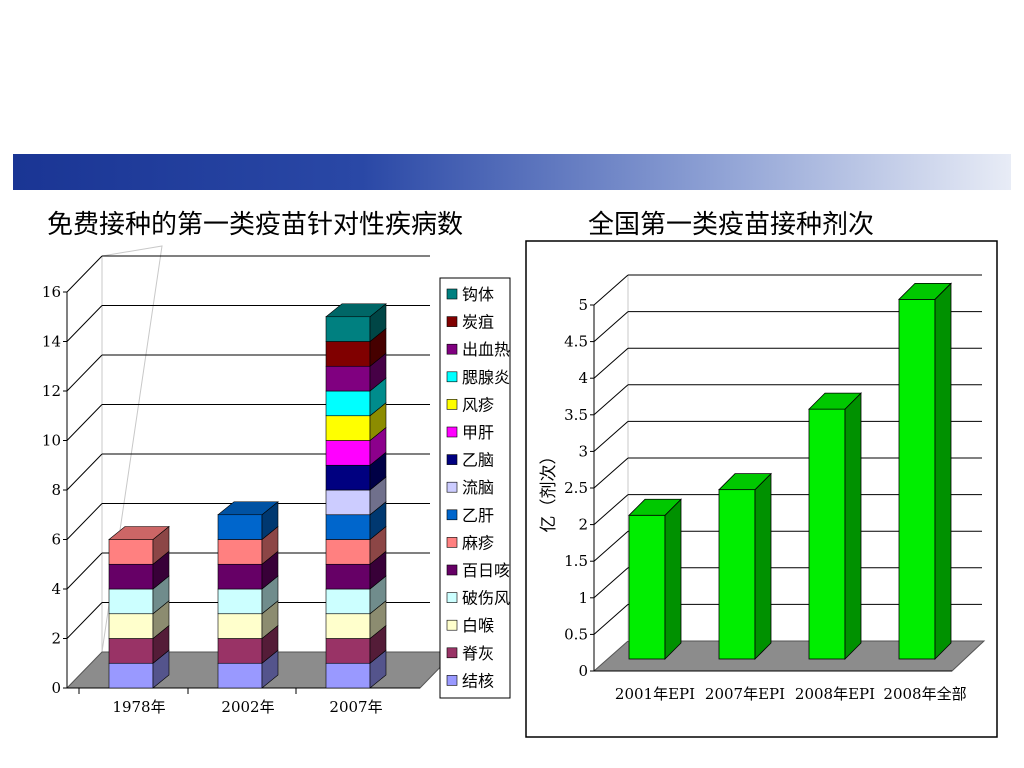  What do you see at coordinates (486, 598) in the screenshot?
I see `legend-label: 破伤风` at bounding box center [486, 598].